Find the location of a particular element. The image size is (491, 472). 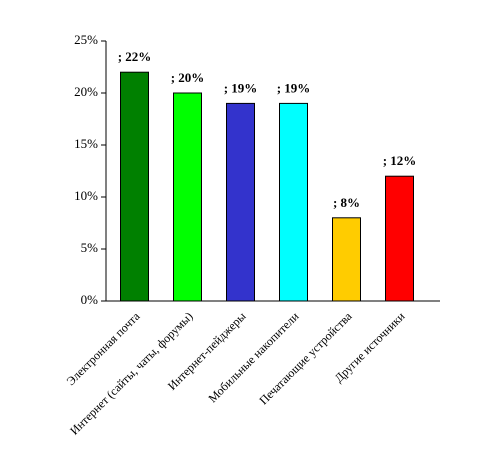

x-tick-label: Мобильные накопители is located at coordinates (253, 357).